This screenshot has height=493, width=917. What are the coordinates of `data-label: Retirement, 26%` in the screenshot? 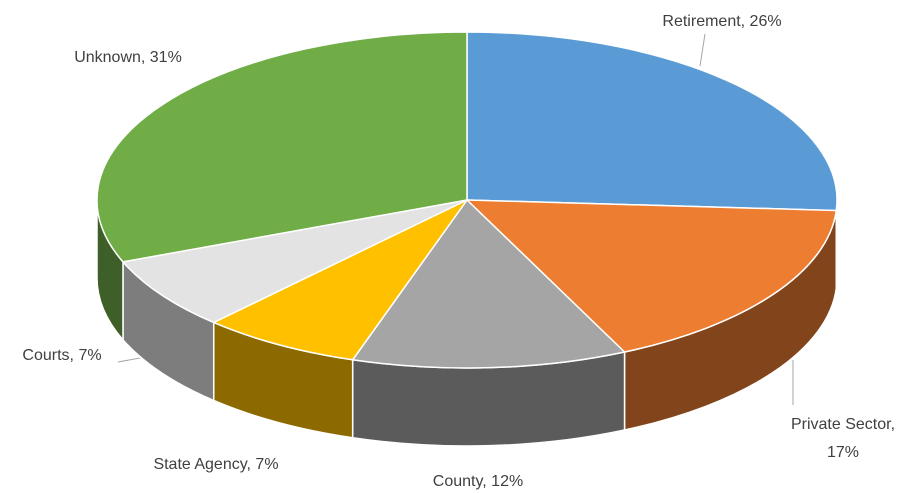 It's located at (721, 21).